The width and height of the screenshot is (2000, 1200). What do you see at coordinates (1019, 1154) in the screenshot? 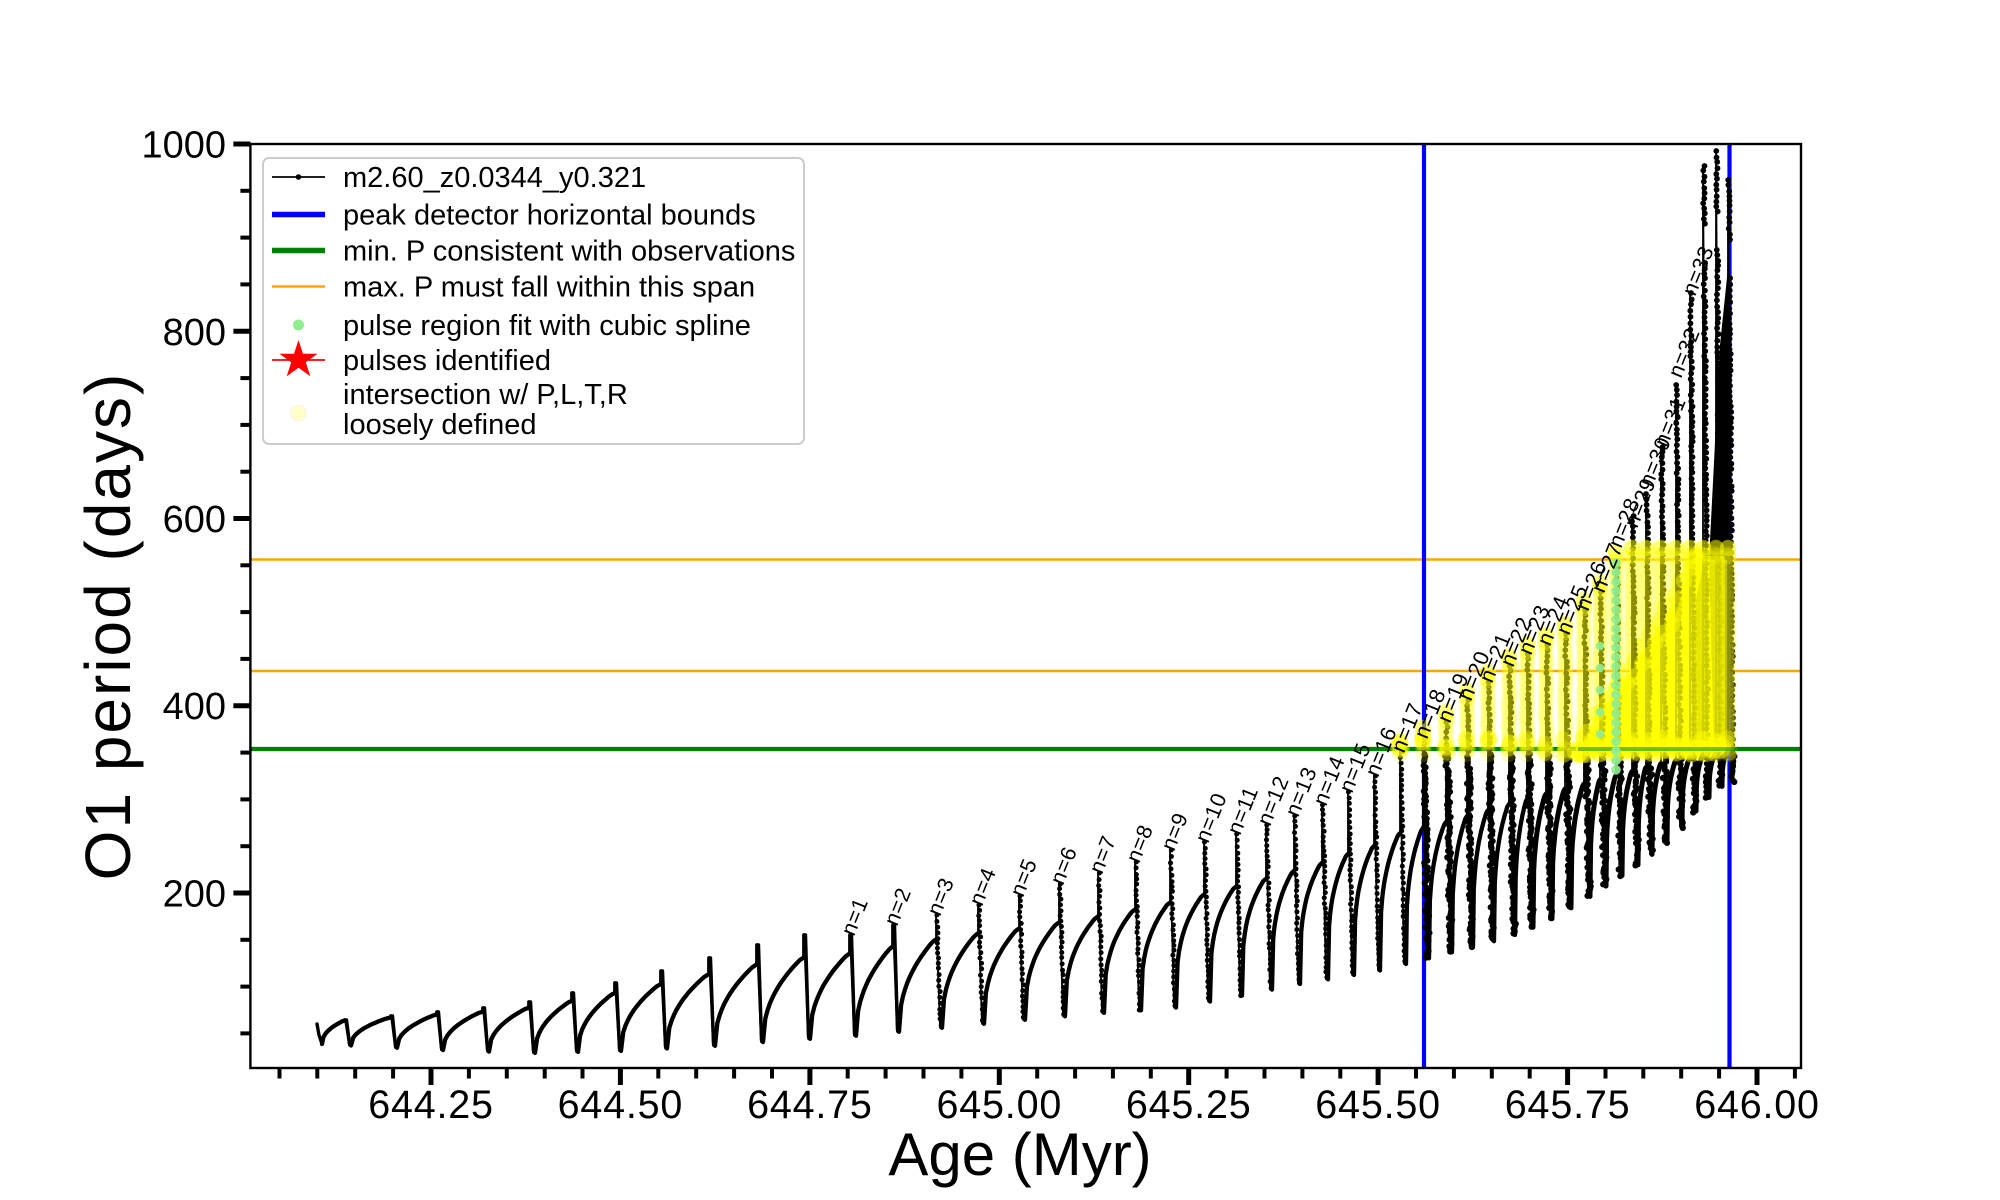
I see `svg-text: Age (Myr)` at bounding box center [1019, 1154].